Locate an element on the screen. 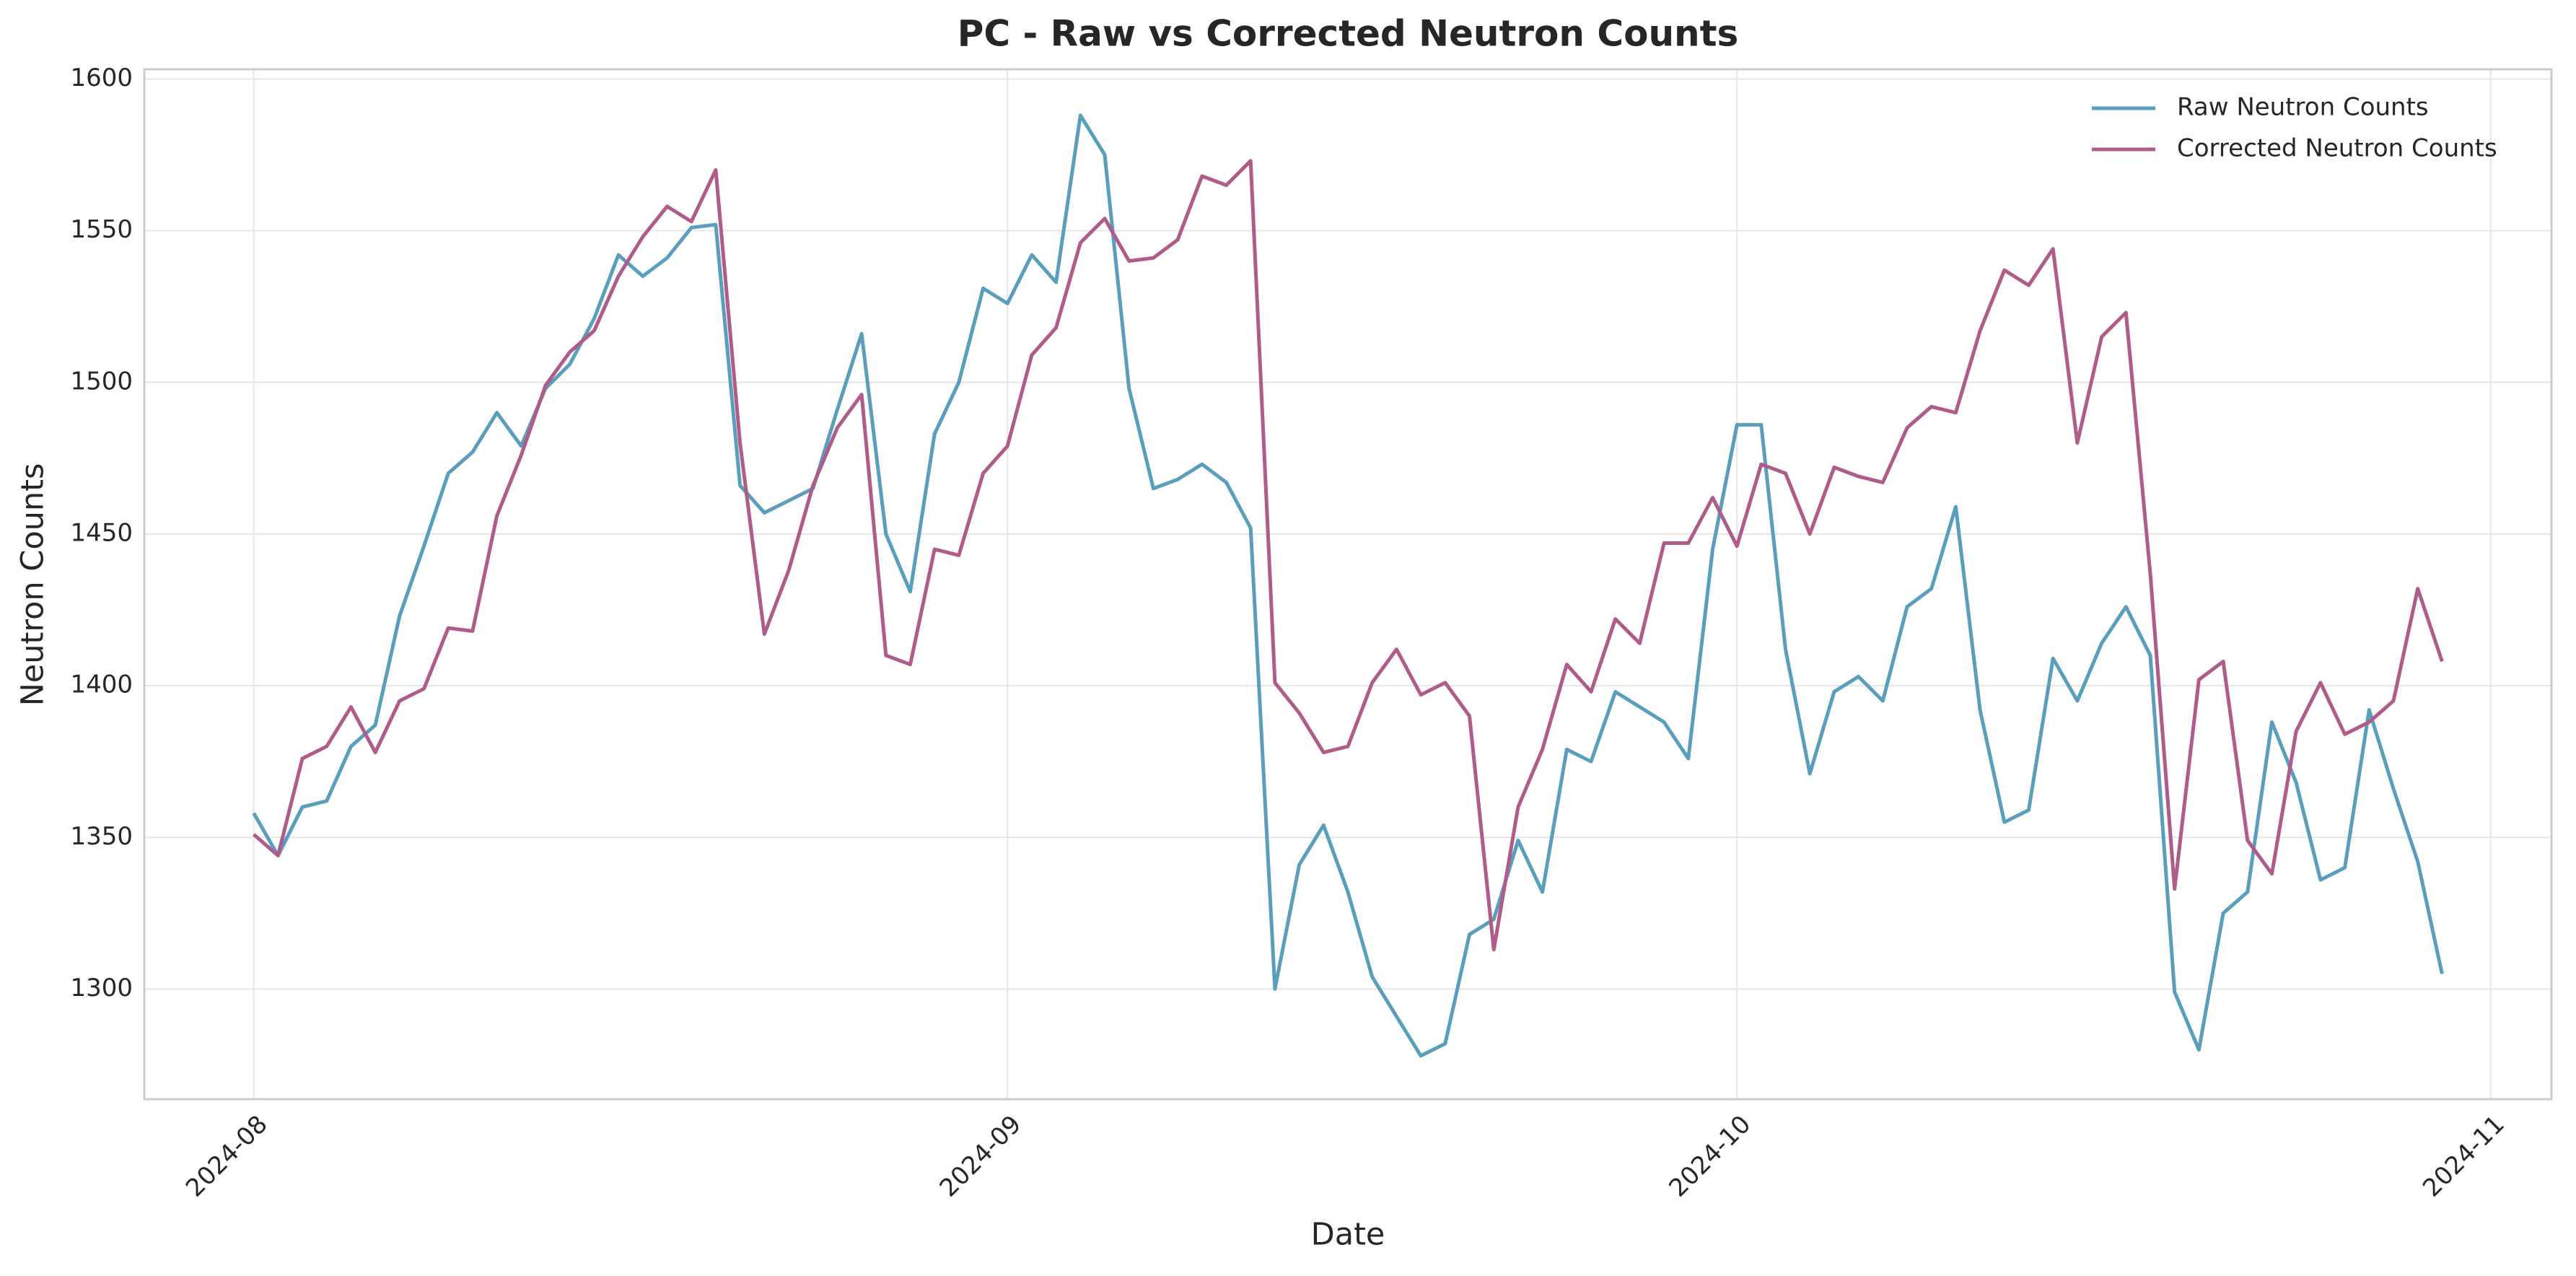  y-tick-label: 1300 is located at coordinates (101, 988).